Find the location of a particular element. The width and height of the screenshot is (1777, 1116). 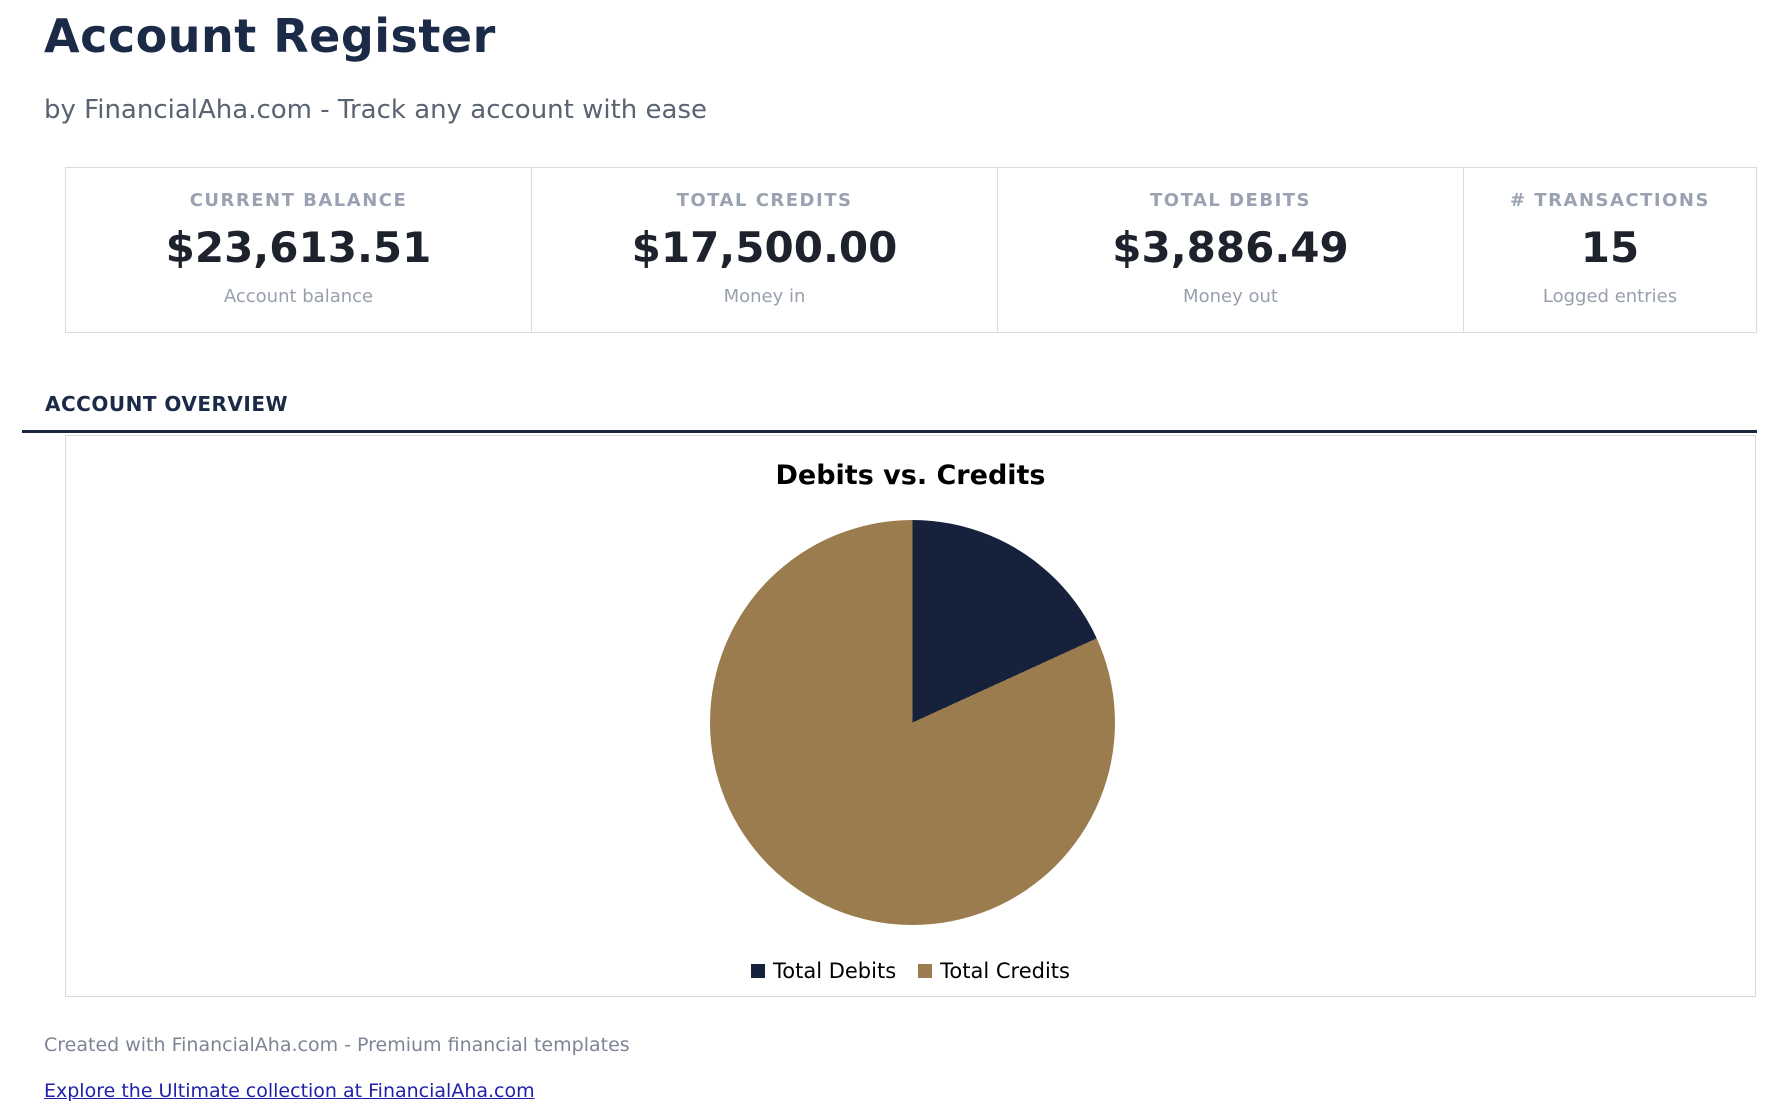

stat-card-total-credits: TOTAL CREDITS $17,500.00 Money in is located at coordinates (765, 250).